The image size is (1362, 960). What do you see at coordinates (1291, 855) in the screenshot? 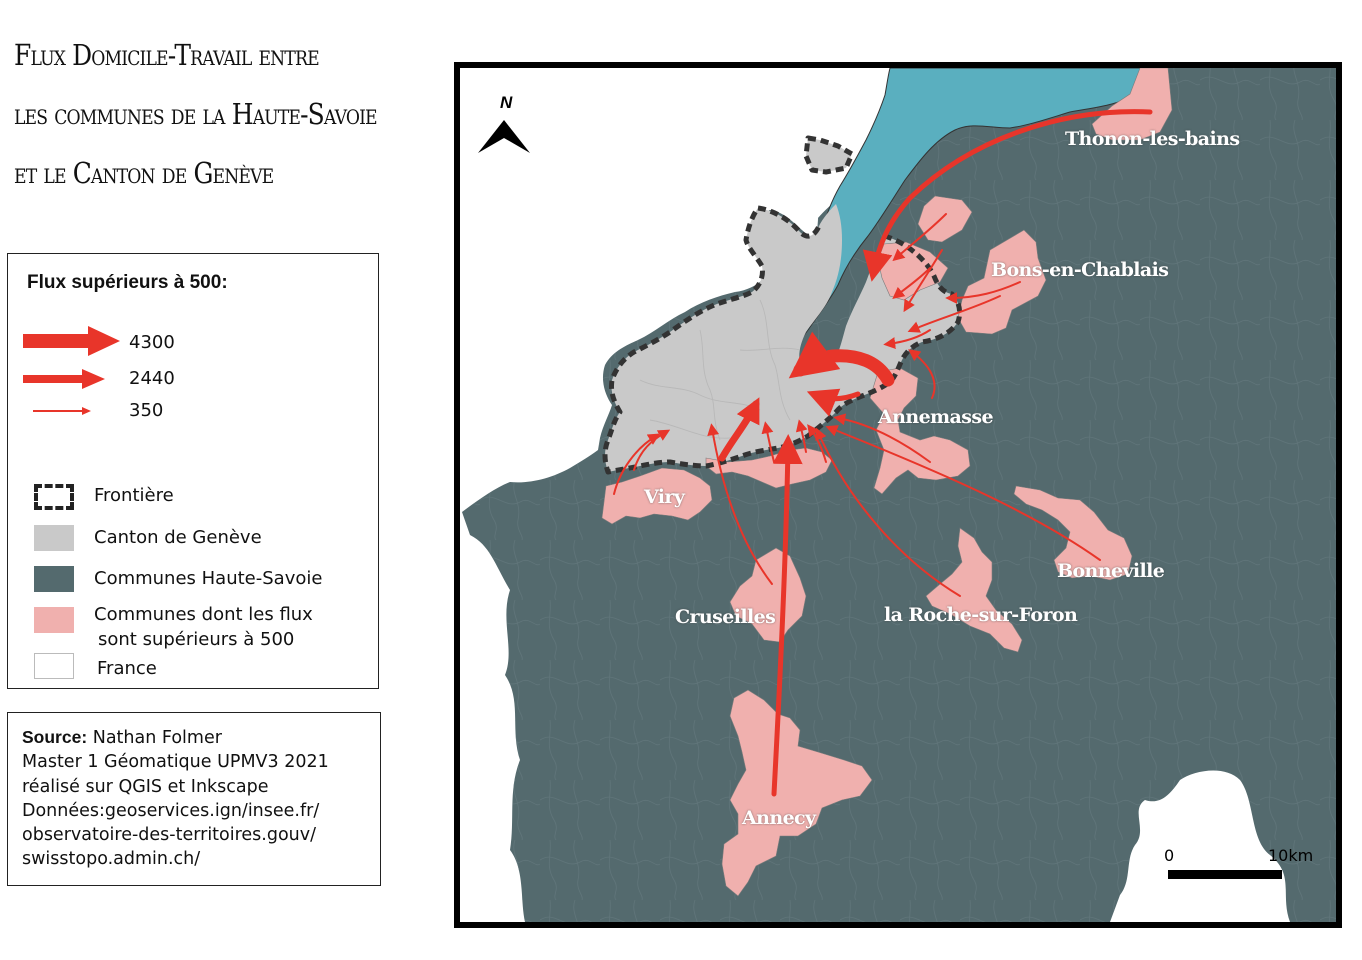
I see `scale-end-label: 10km` at bounding box center [1291, 855].